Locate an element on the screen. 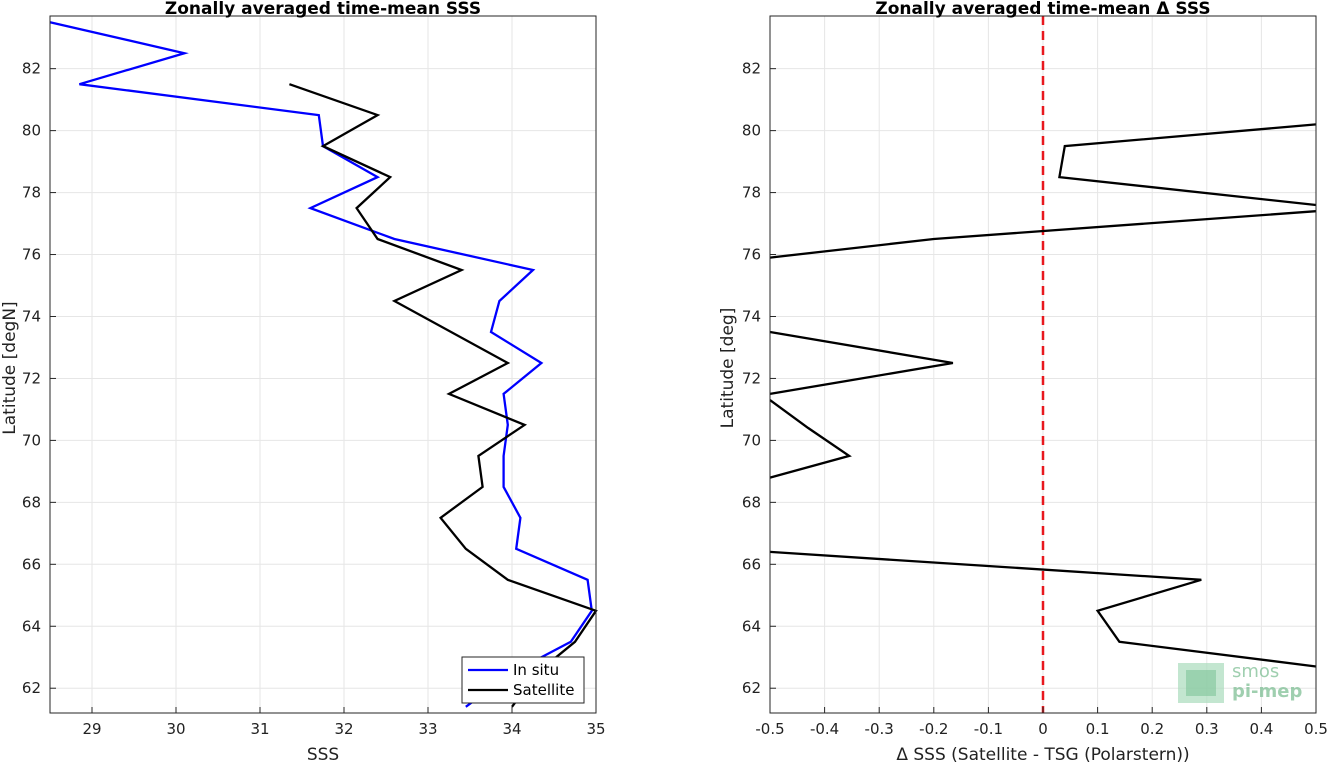 The image size is (1327, 764). logo-mark-inner is located at coordinates (1201, 683).